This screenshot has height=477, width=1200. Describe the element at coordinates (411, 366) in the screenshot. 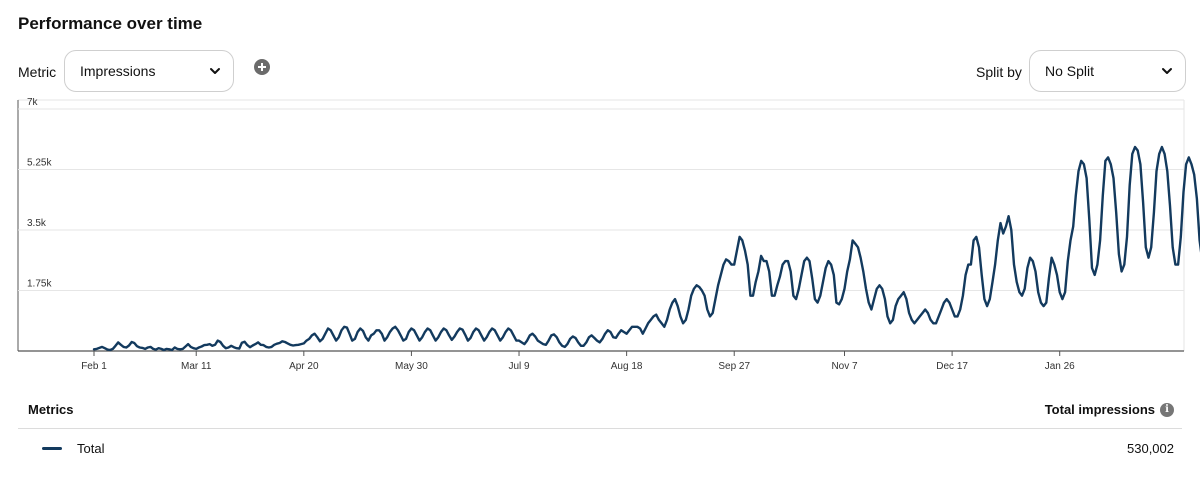

I see `x-tick-label: May 30` at that location.